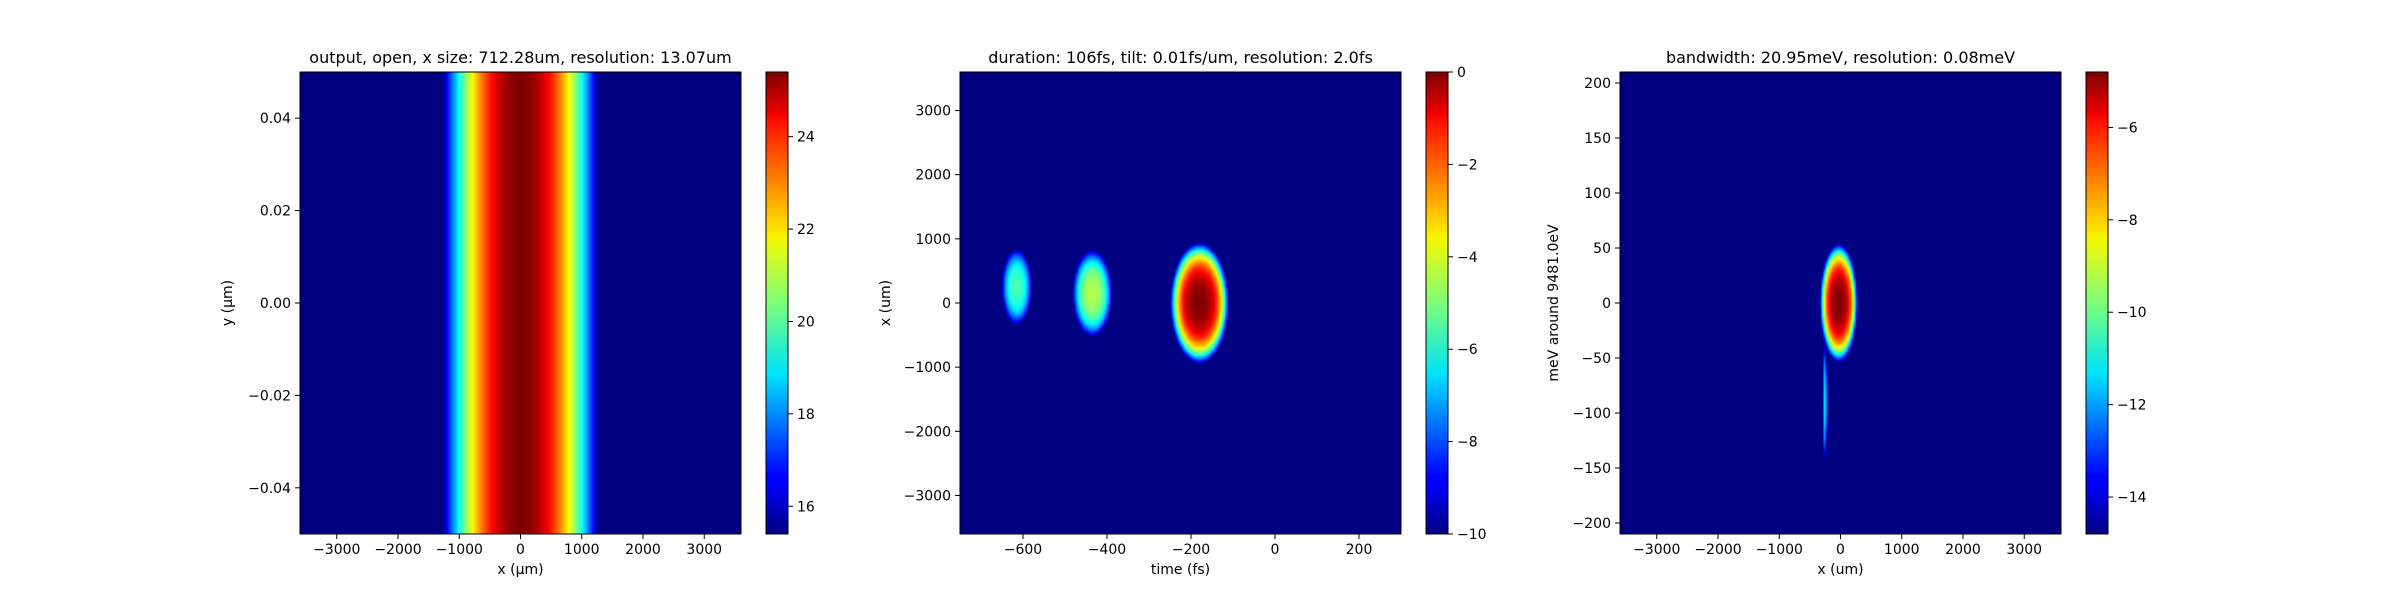 This screenshot has height=600, width=2400. I want to click on y-tick-label: 2000, so click(933, 176).